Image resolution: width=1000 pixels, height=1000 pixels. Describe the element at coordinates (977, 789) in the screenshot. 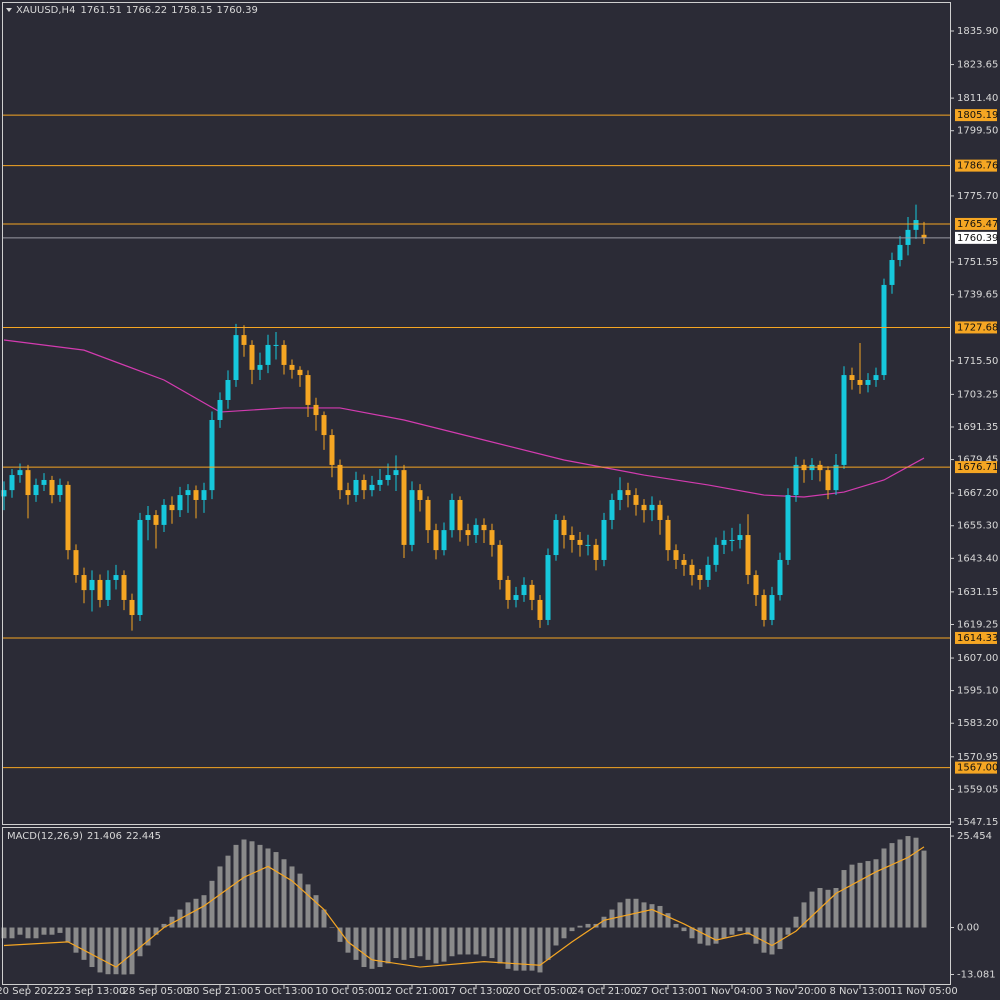

I see `y-tick-label: 1559.05` at that location.